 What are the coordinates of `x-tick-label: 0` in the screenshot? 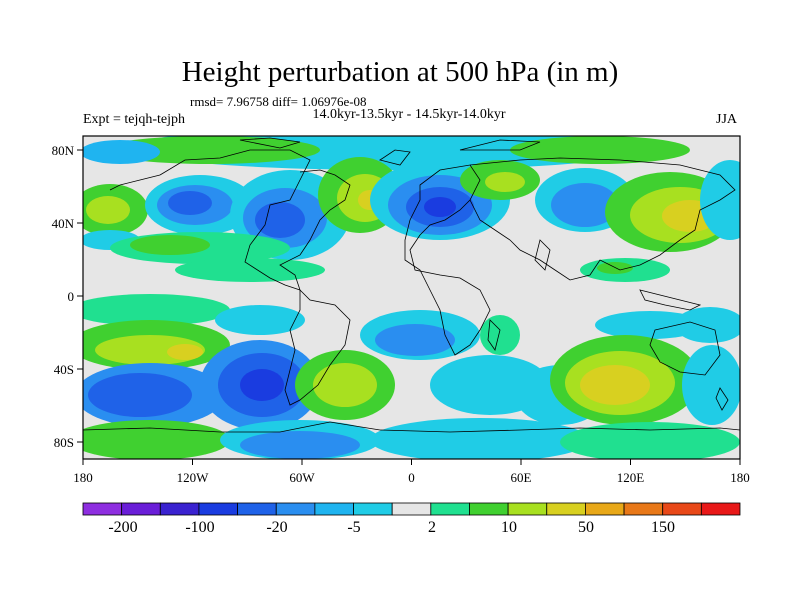 It's located at (411, 477).